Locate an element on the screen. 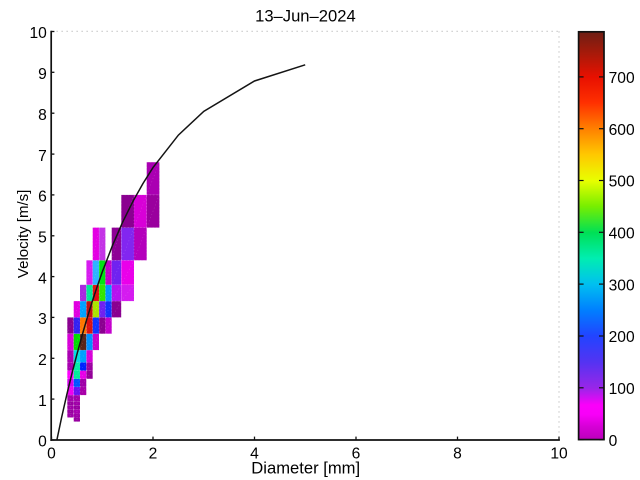 This screenshot has width=640, height=480. svg-text: 1 is located at coordinates (42, 401).